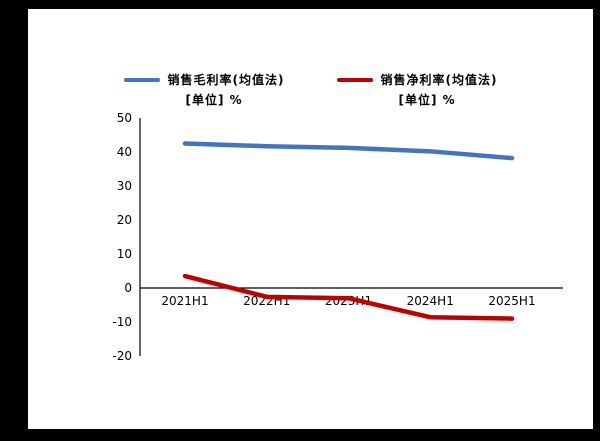 Image resolution: width=600 pixels, height=441 pixels. Describe the element at coordinates (354, 79) in the screenshot. I see `red-line-swatch-icon` at that location.